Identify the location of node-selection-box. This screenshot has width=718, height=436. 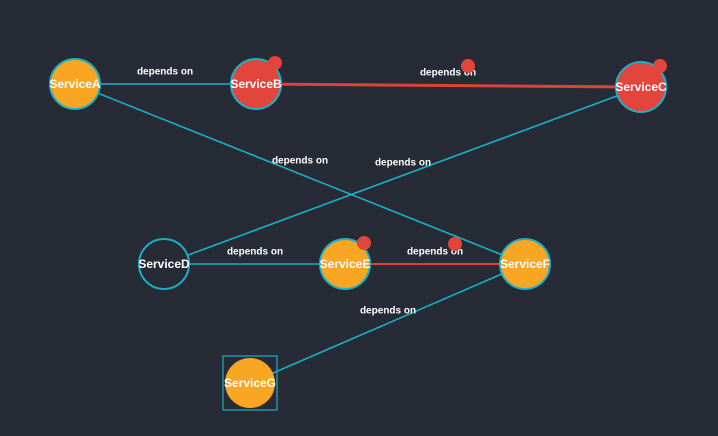
(250, 383).